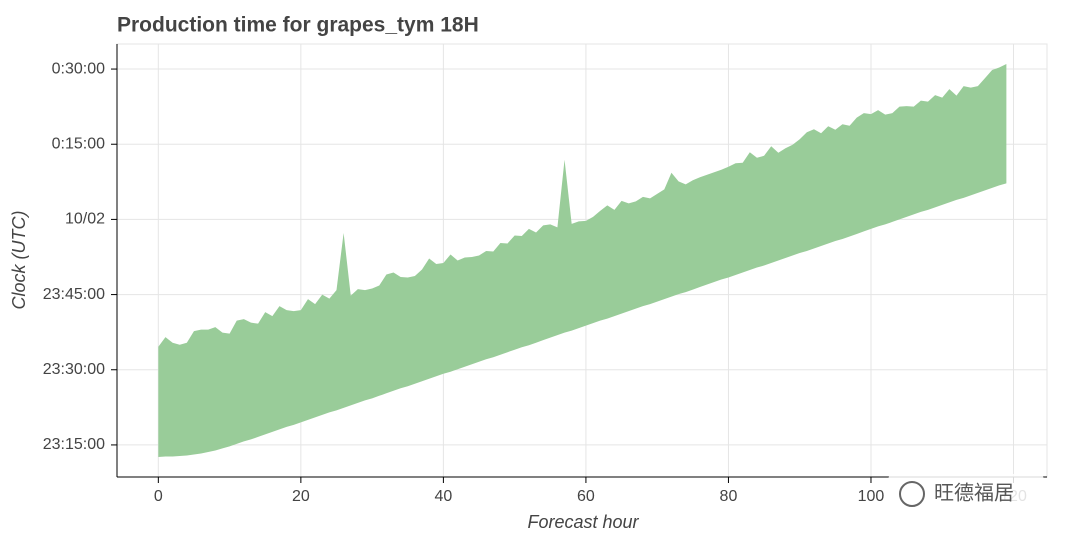  Describe the element at coordinates (298, 25) in the screenshot. I see `chart-title: Production time for grapes_tym 18H` at that location.